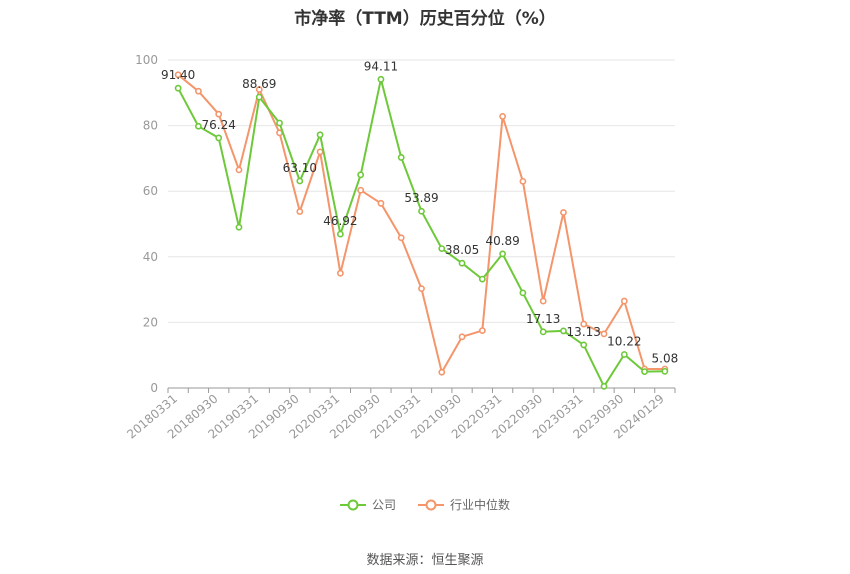 This screenshot has width=850, height=574. Describe the element at coordinates (584, 332) in the screenshot. I see `data-label: 13.13` at that location.